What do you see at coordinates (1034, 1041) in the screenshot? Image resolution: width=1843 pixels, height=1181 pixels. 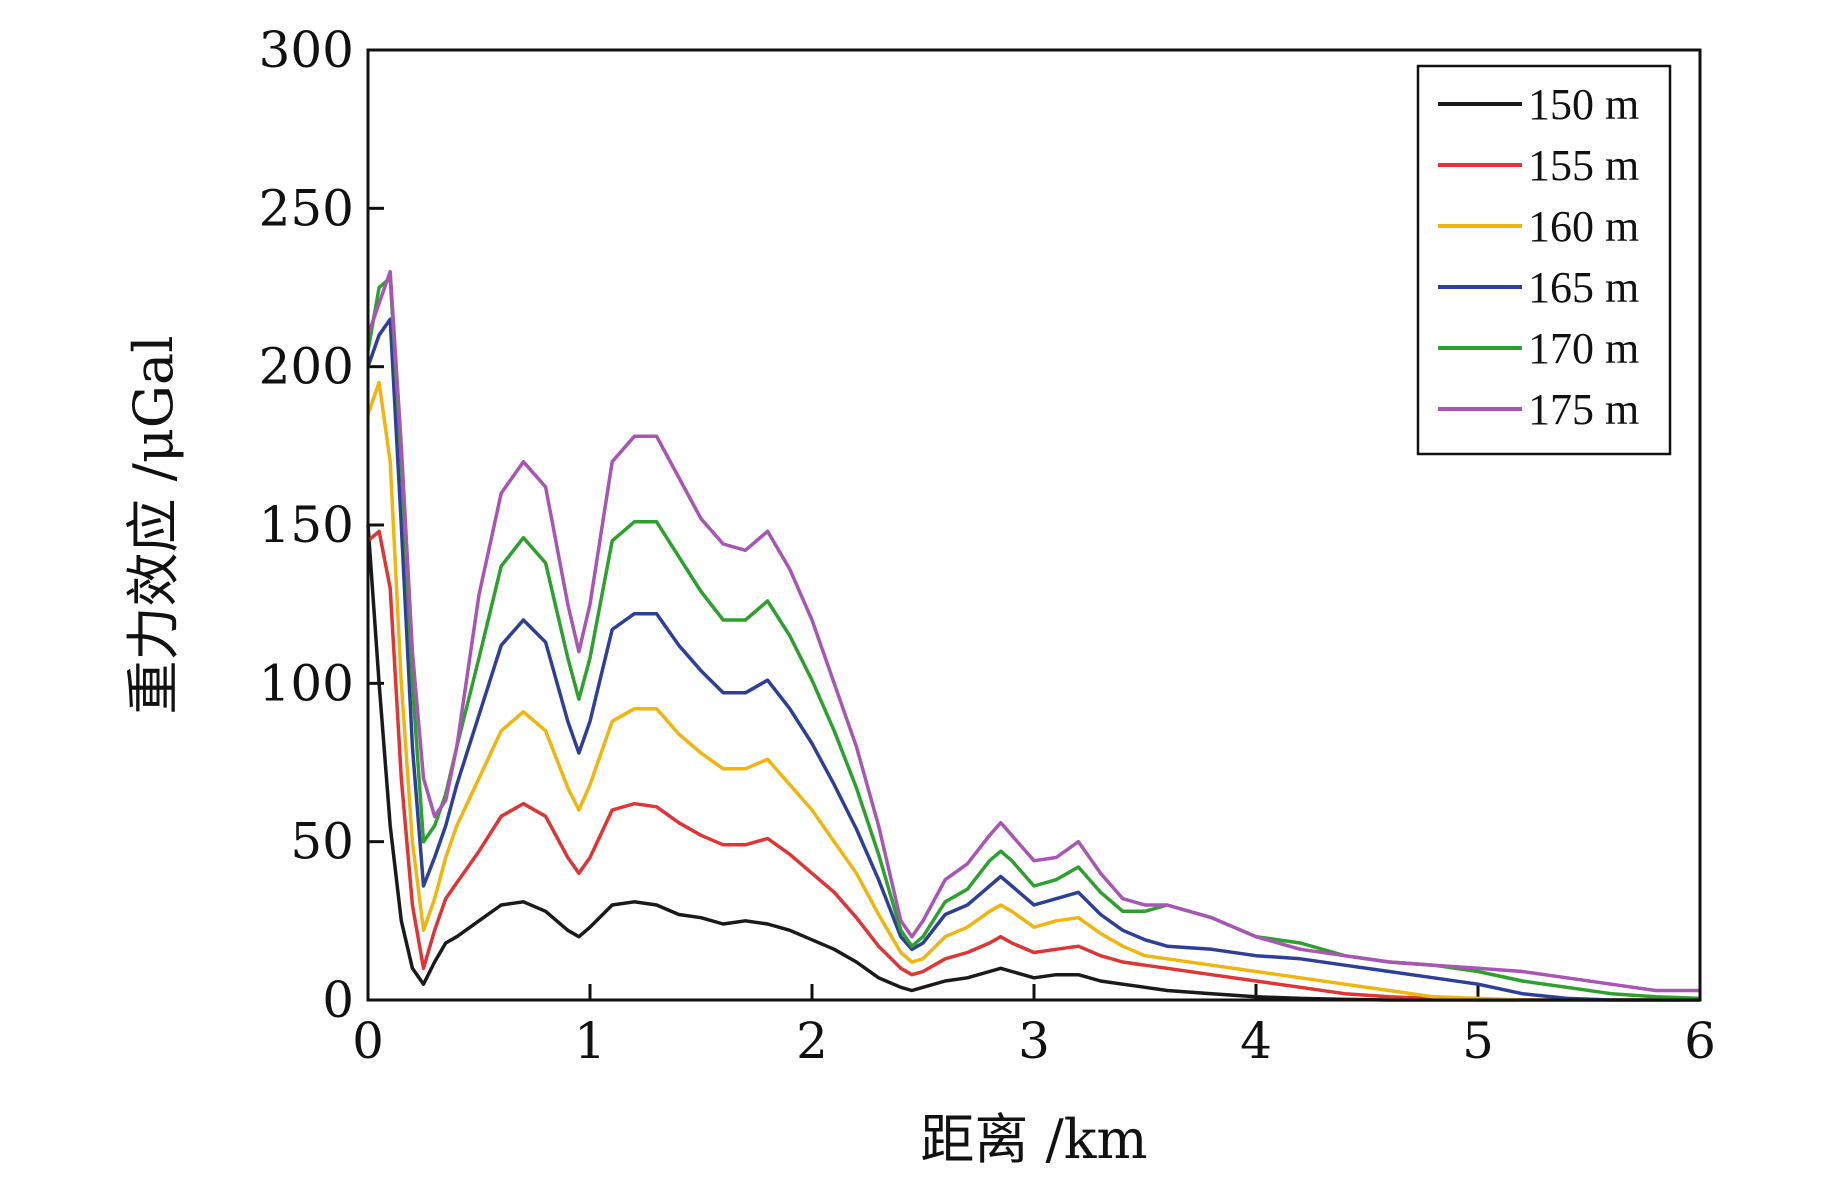 I see `x-tick-label: 3` at bounding box center [1034, 1041].